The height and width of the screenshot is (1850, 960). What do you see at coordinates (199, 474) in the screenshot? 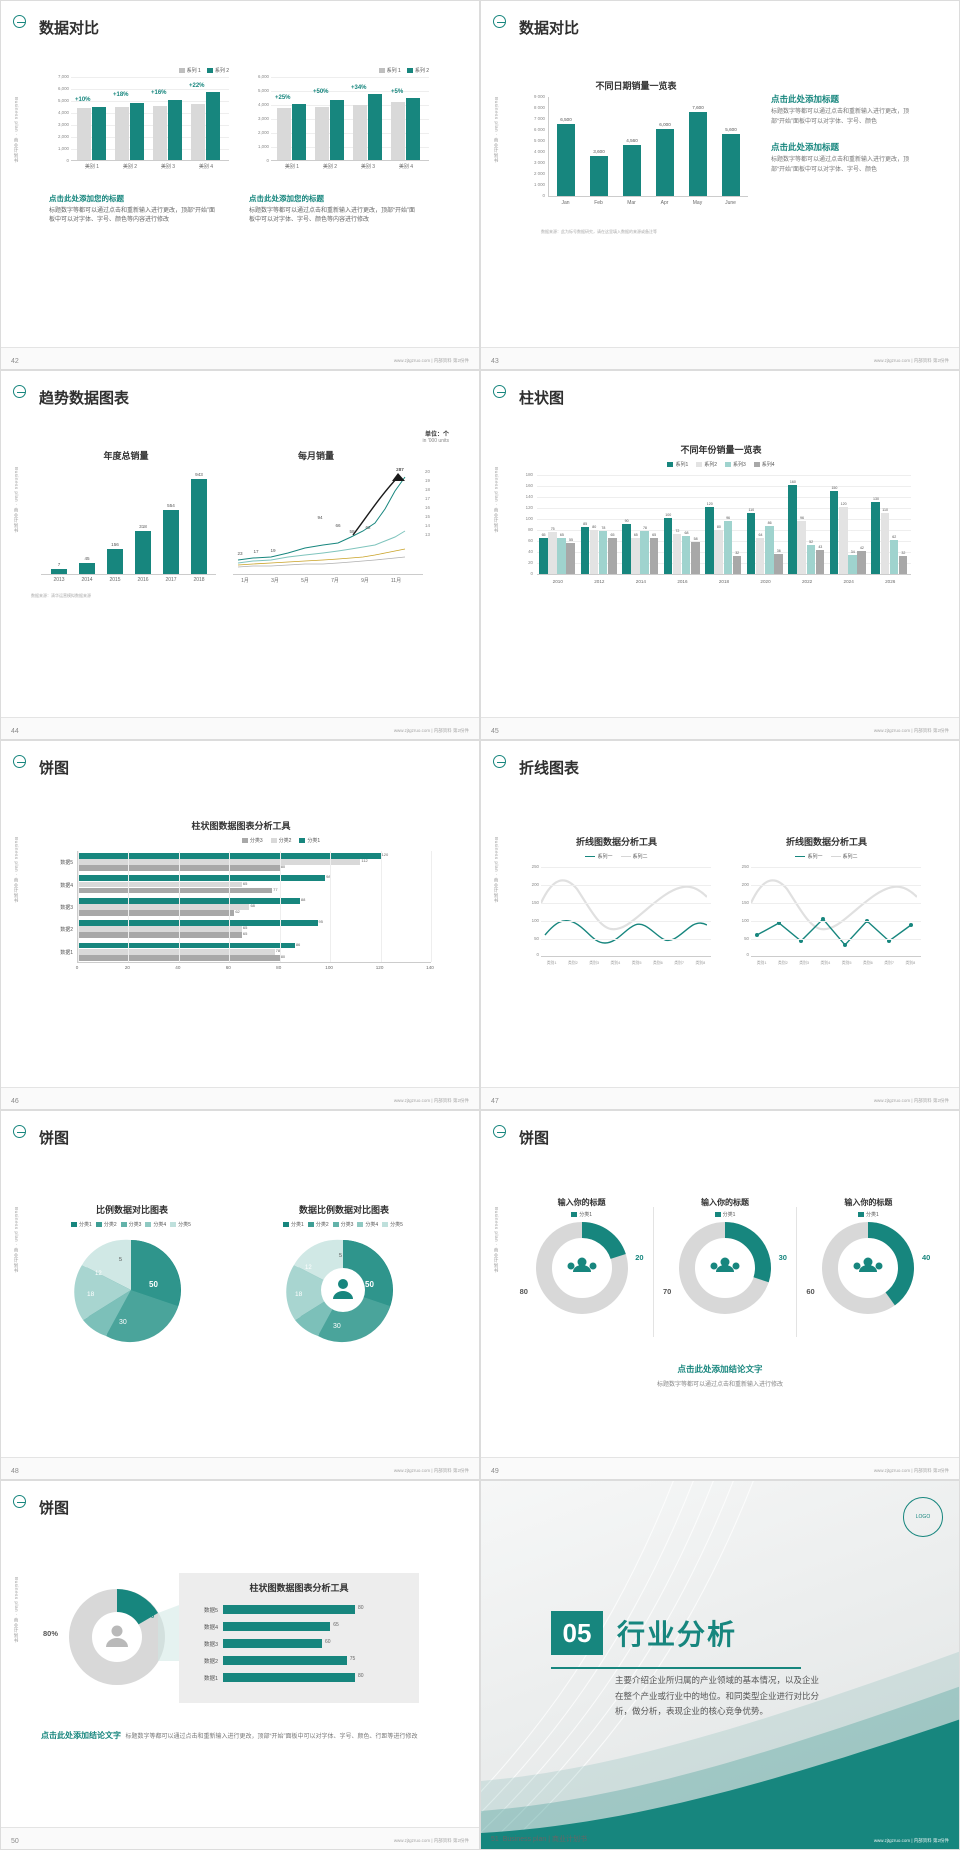
I see `bar-label: 943` at bounding box center [199, 474].